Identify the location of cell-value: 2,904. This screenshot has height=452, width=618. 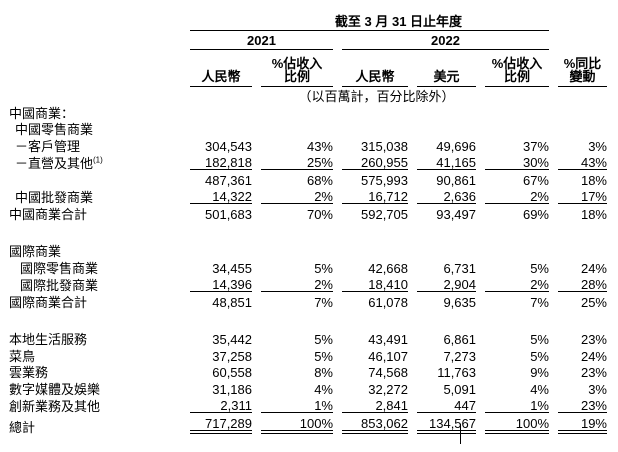
(446, 283).